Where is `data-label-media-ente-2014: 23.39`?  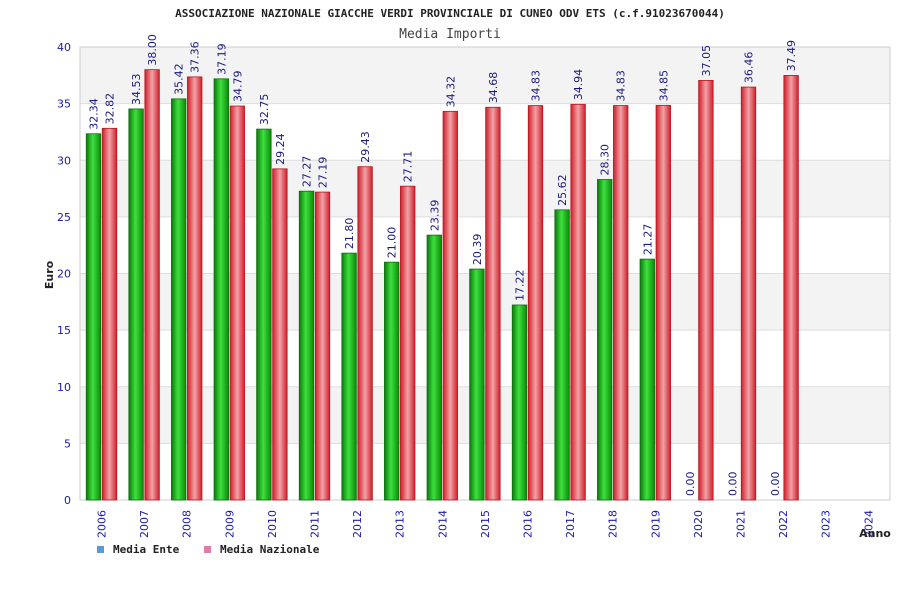
data-label-media-ente-2014: 23.39 is located at coordinates (434, 216).